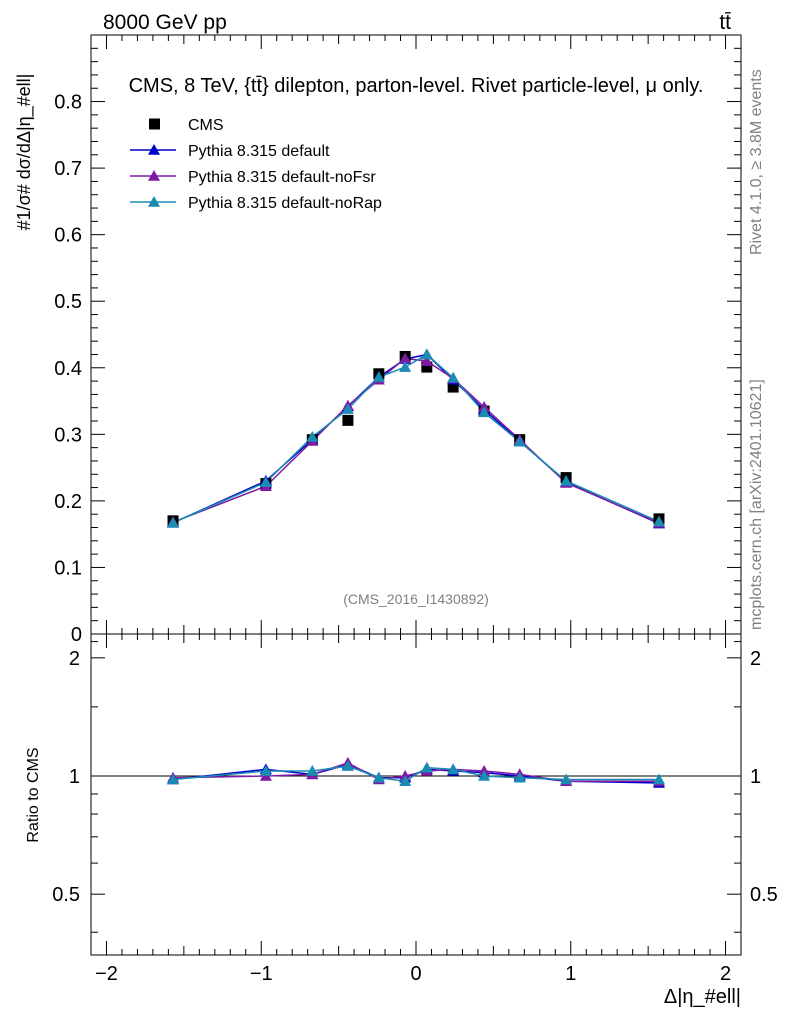  Describe the element at coordinates (725, 22) in the screenshot. I see `process-label: tt̄` at that location.